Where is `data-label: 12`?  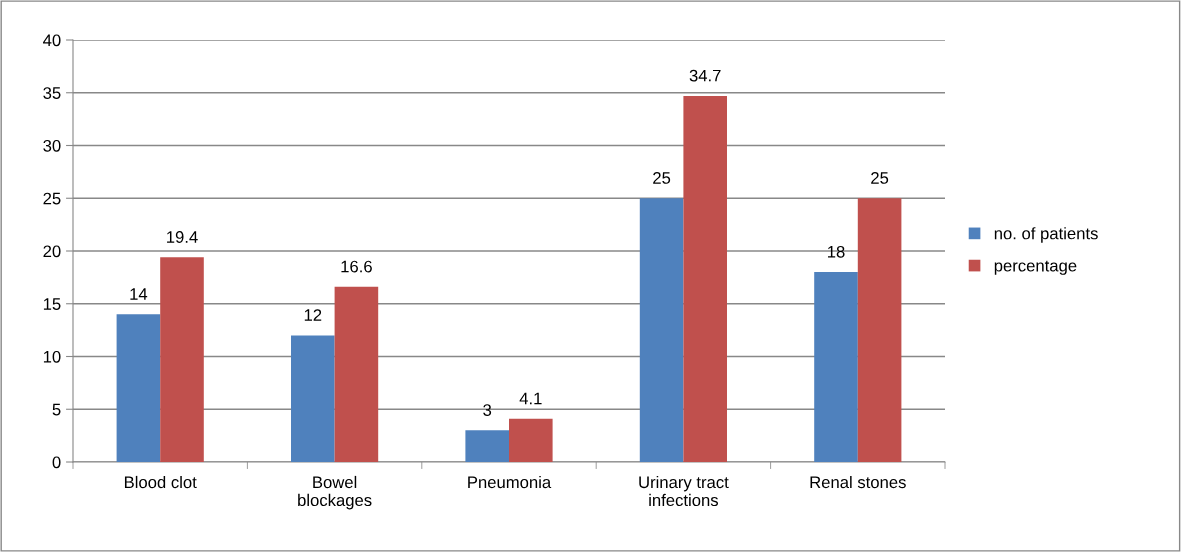 data-label: 12 is located at coordinates (313, 315).